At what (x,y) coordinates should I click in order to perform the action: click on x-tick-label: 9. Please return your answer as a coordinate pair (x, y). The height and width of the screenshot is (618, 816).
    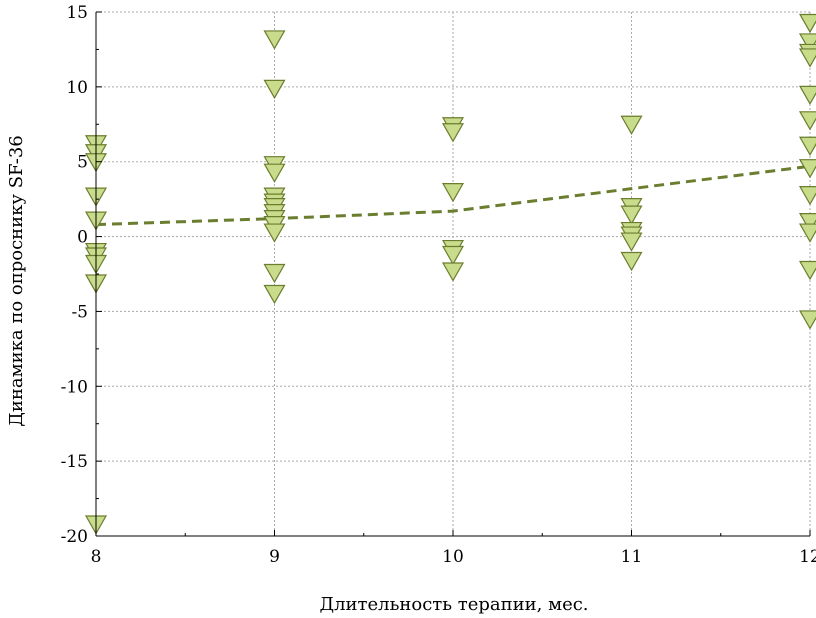
    Looking at the image, I should click on (274, 557).